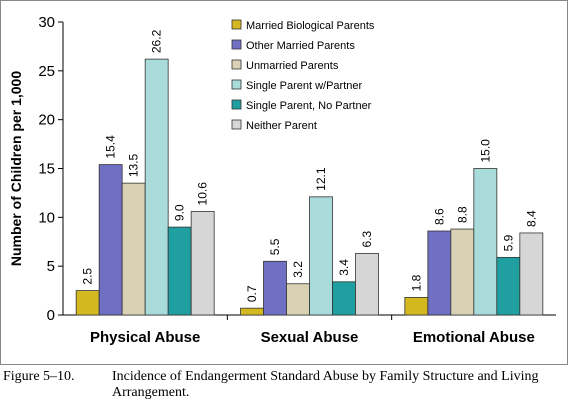 This screenshot has height=406, width=569. Describe the element at coordinates (298, 269) in the screenshot. I see `data-label: 3.2` at that location.